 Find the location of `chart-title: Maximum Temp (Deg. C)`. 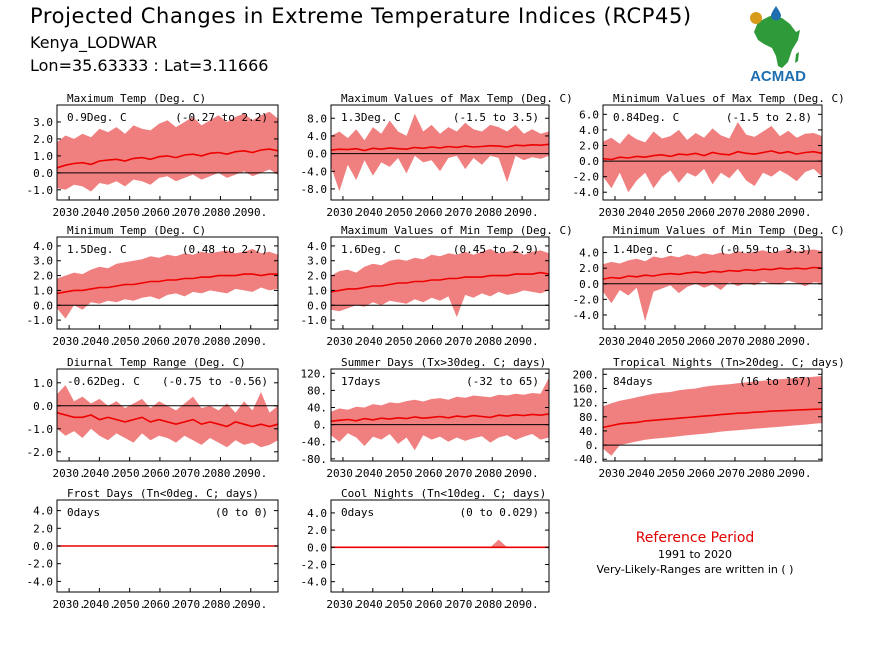

chart-title: Maximum Temp (Deg. C) is located at coordinates (136, 98).